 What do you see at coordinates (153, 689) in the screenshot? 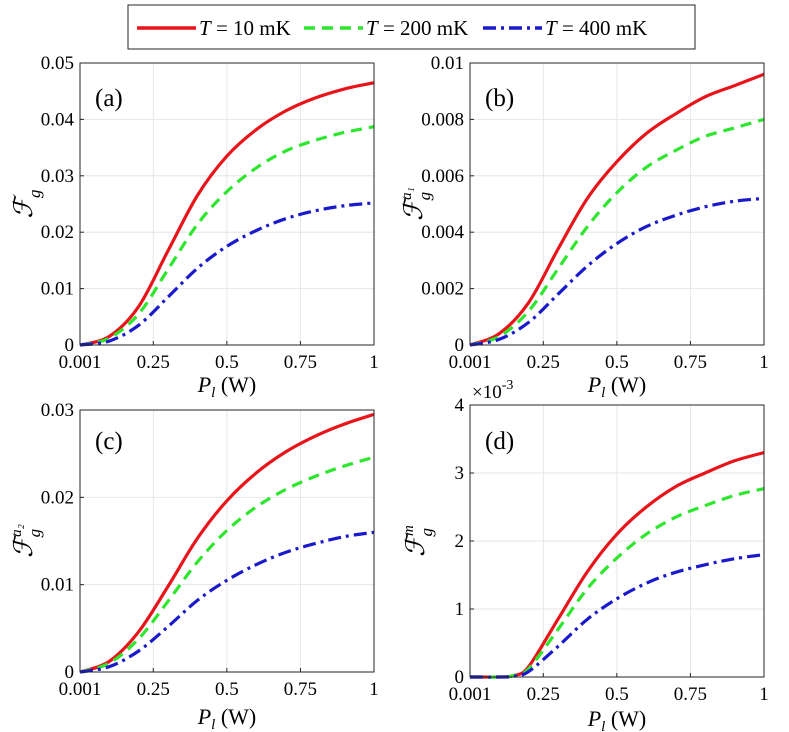
I see `panel-c-xtick-label: 0.25` at bounding box center [153, 689].